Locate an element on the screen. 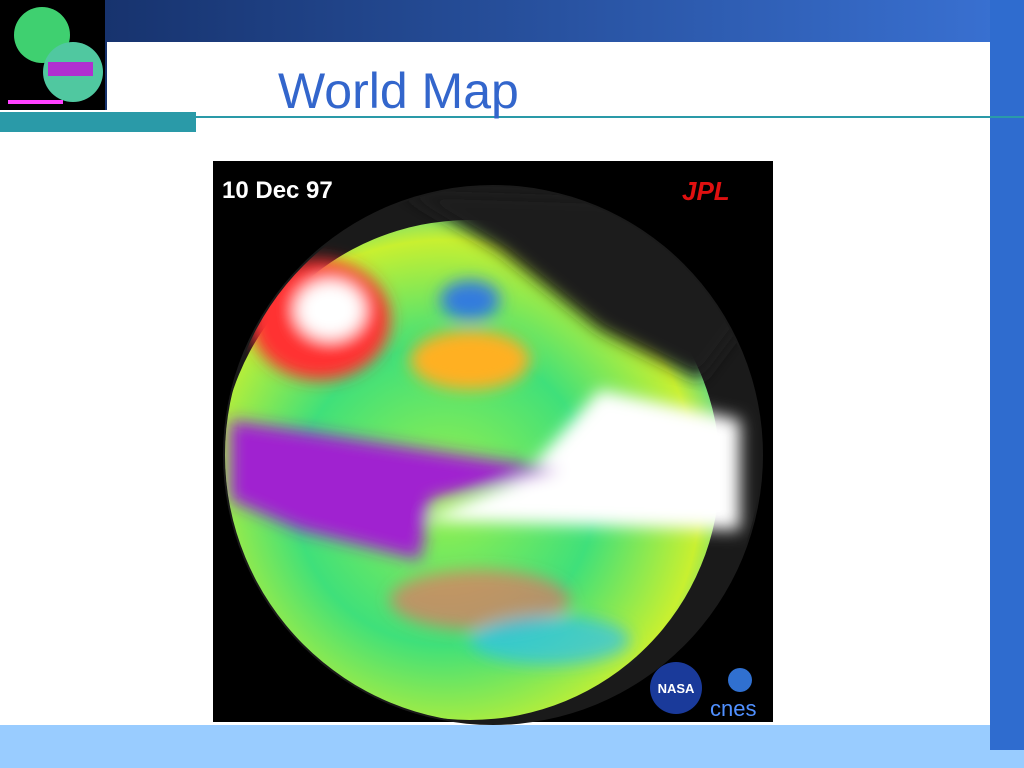 Image resolution: width=1024 pixels, height=768 pixels. logo-jpl: JPL is located at coordinates (706, 191).